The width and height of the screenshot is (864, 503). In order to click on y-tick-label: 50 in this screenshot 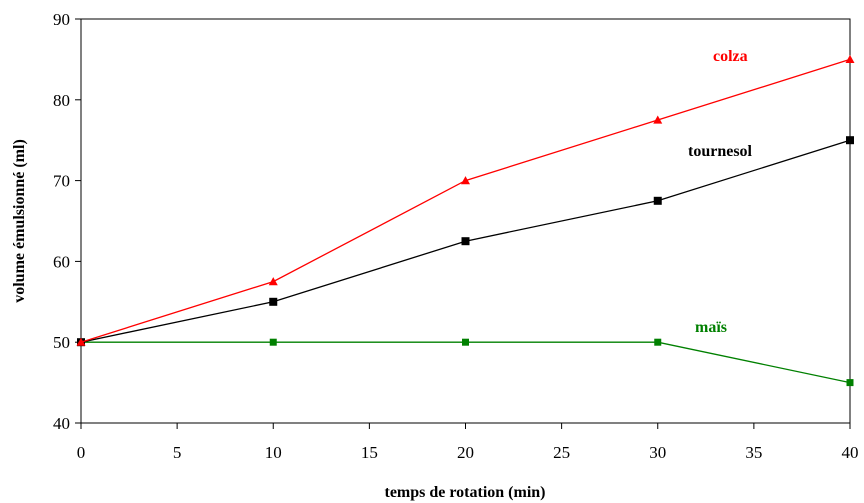, I will do `click(61, 342)`.